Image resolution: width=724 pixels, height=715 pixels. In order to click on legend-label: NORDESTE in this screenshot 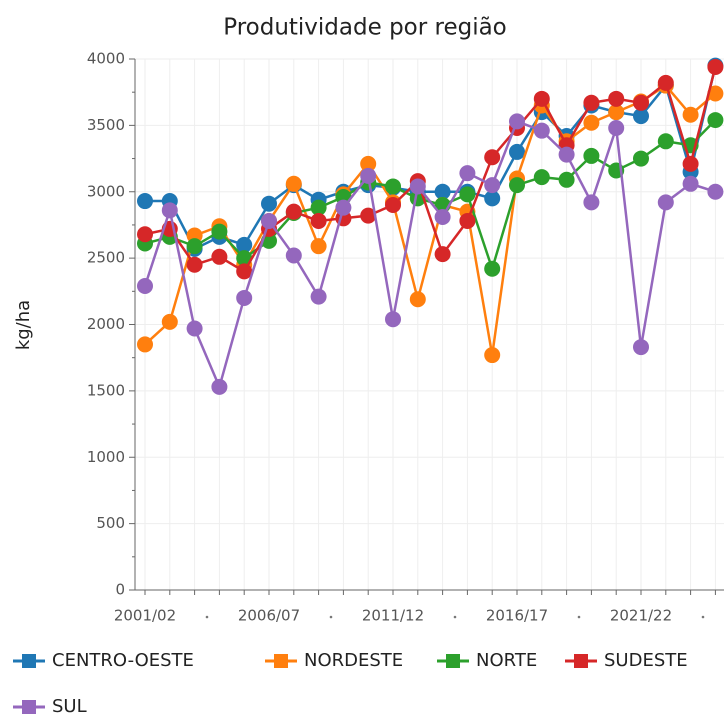, I will do `click(353, 660)`.